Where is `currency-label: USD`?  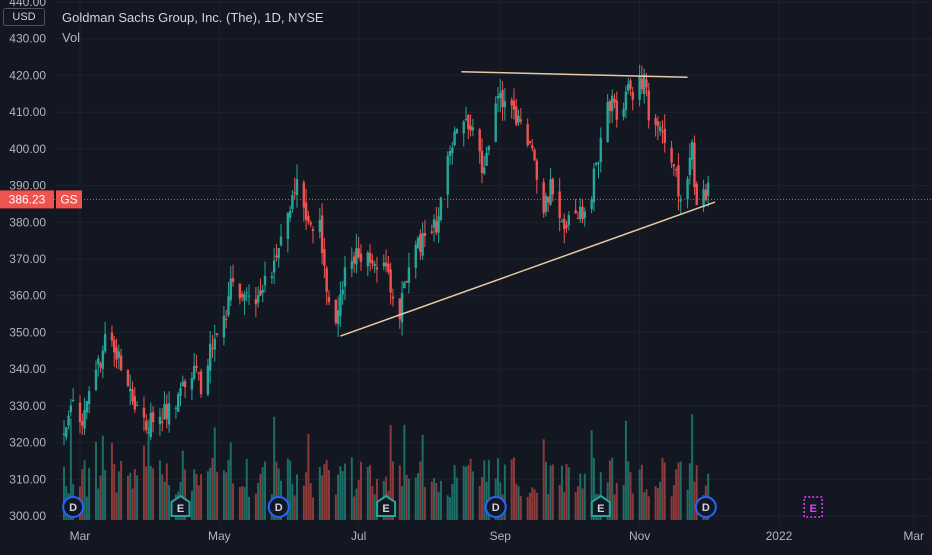 currency-label: USD is located at coordinates (24, 17).